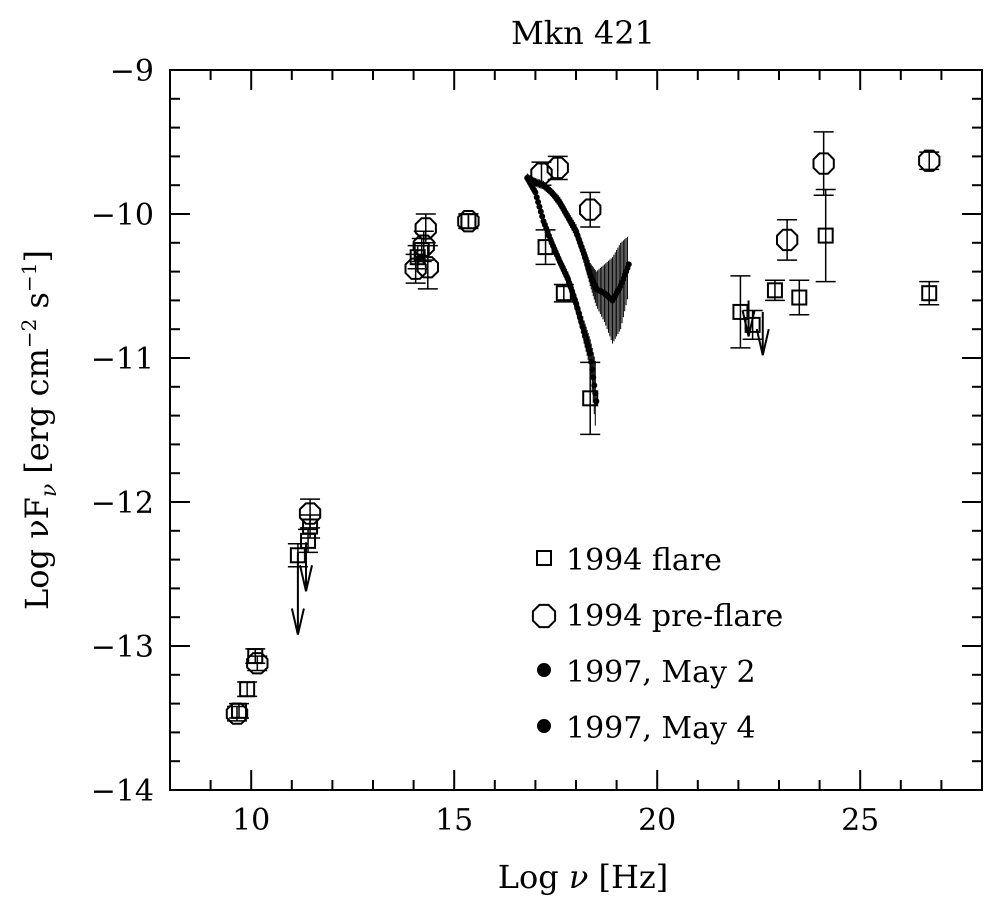  I want to click on legend-label: 1997, May 2, so click(661, 672).